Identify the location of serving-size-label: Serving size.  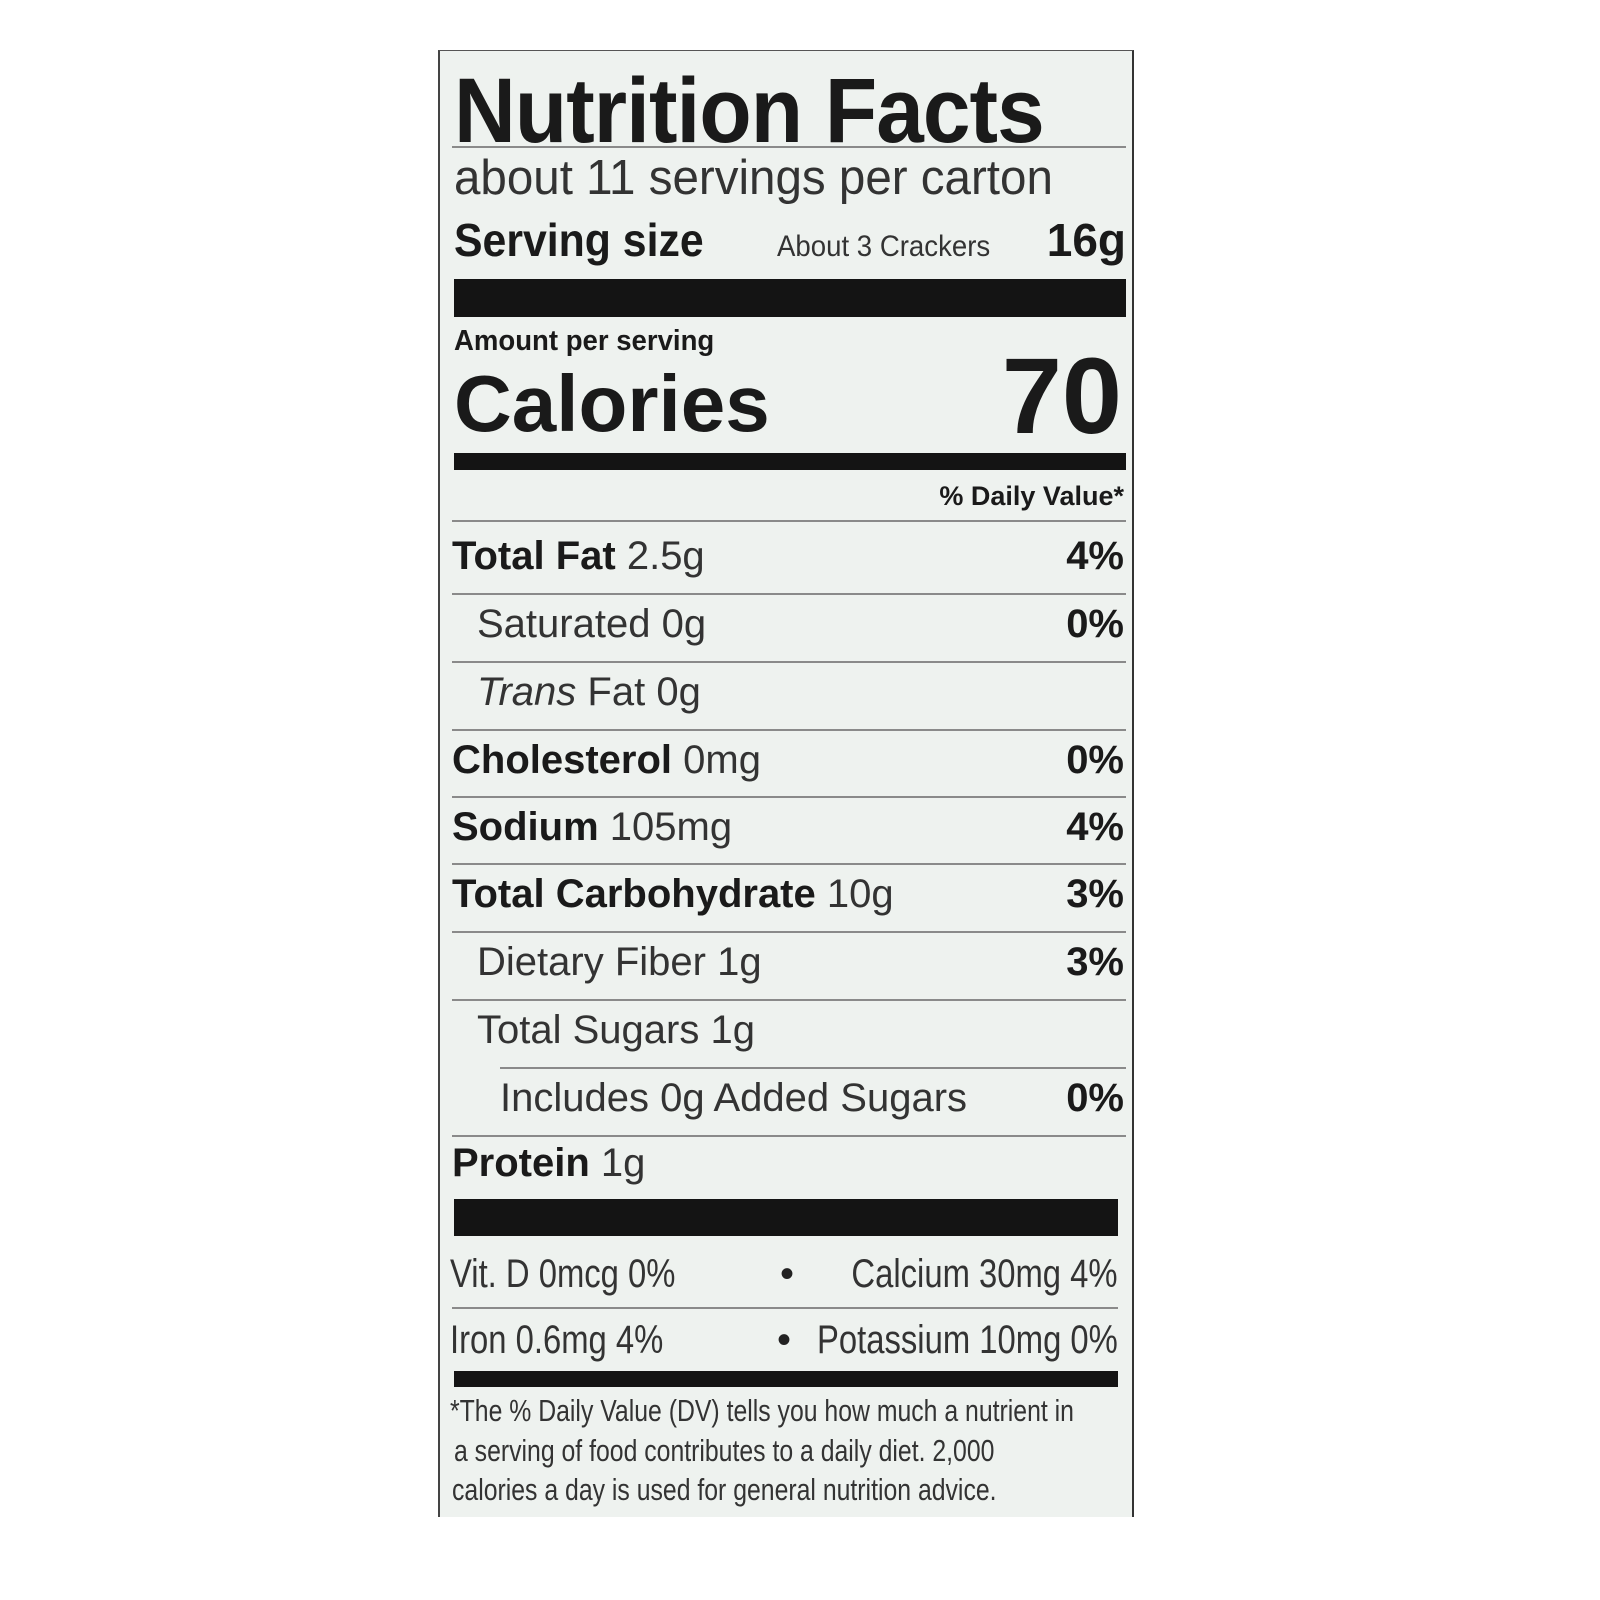
(579, 240).